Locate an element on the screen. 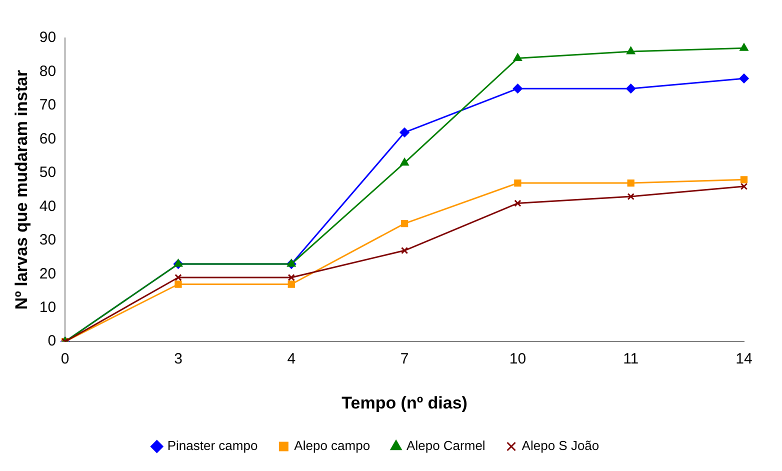 This screenshot has height=471, width=782. y-tick-label: 50 is located at coordinates (47, 173).